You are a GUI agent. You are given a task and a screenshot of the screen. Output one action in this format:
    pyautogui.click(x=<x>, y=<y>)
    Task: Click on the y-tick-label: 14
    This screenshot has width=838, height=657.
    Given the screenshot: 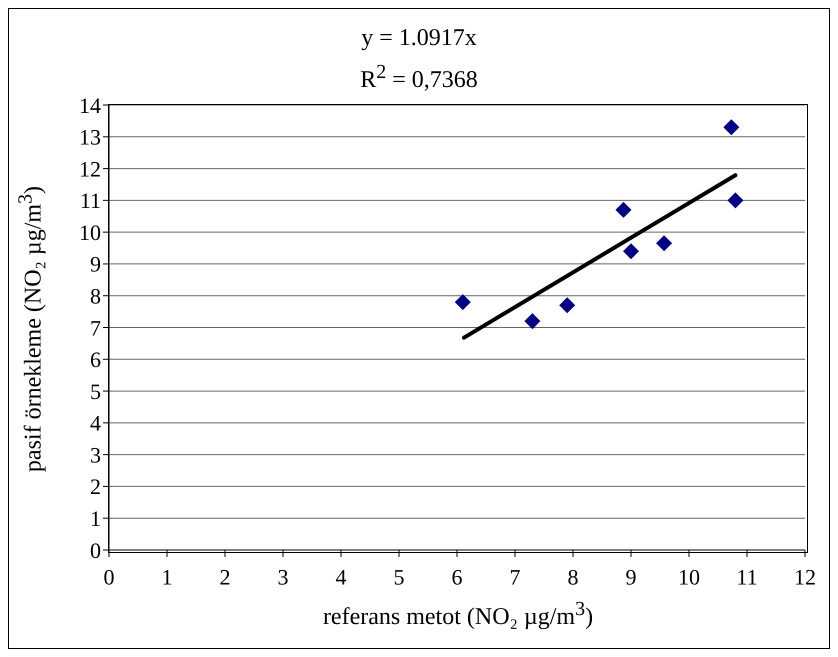 What is the action you would take?
    pyautogui.click(x=90, y=105)
    